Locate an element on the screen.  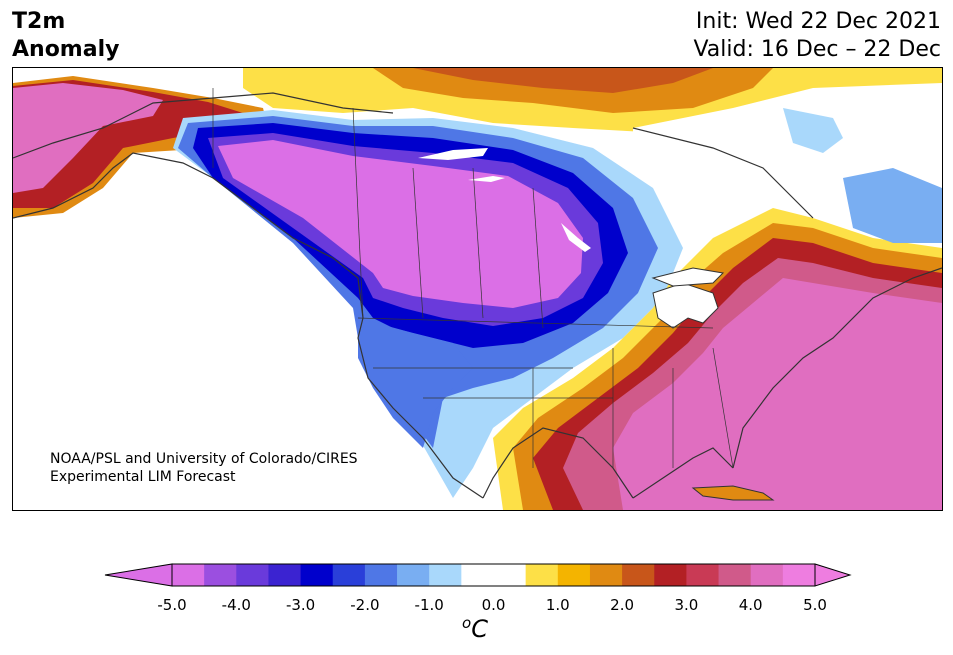
colorbar-unit: oC is located at coordinates (475, 628).